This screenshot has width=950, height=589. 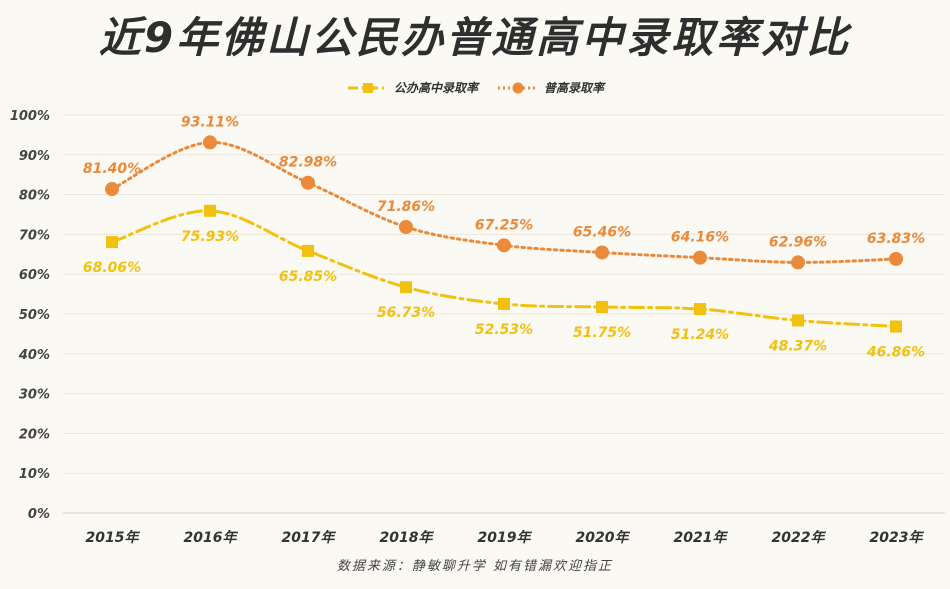 What do you see at coordinates (435, 88) in the screenshot?
I see `legend-label-public: 公办高中录取率` at bounding box center [435, 88].